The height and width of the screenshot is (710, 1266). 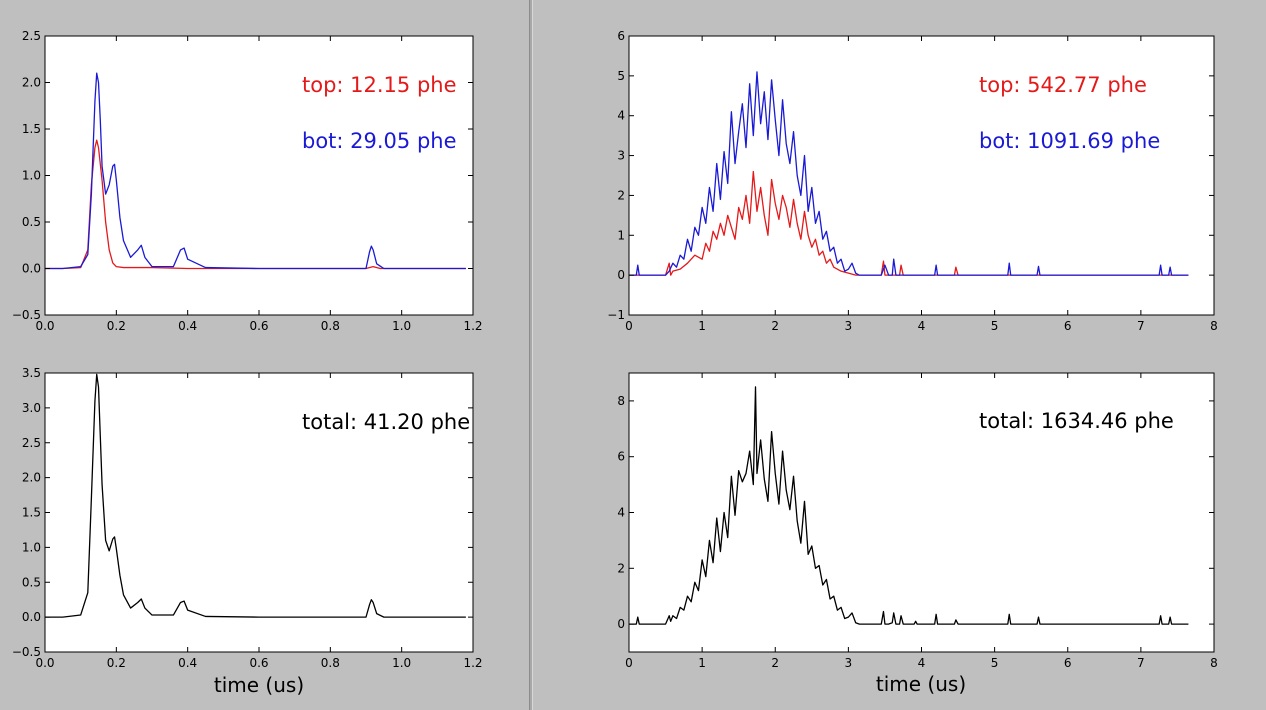 What do you see at coordinates (31, 373) in the screenshot?
I see `y-tick-label: 3.5` at bounding box center [31, 373].